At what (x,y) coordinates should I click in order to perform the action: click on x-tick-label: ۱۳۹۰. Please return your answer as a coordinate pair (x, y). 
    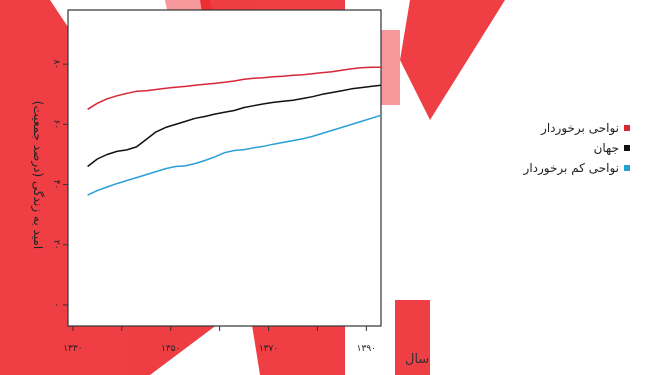
    Looking at the image, I should click on (366, 349).